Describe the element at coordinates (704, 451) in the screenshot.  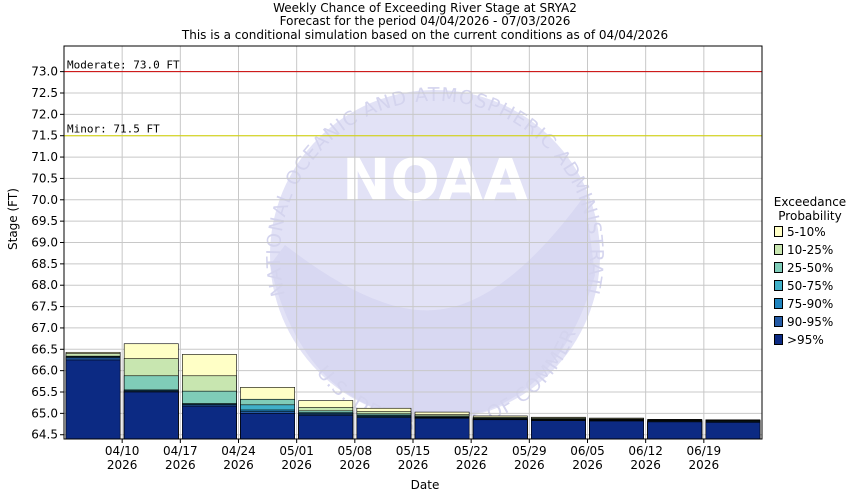
I see `x-tick-label-date: 06/19` at that location.